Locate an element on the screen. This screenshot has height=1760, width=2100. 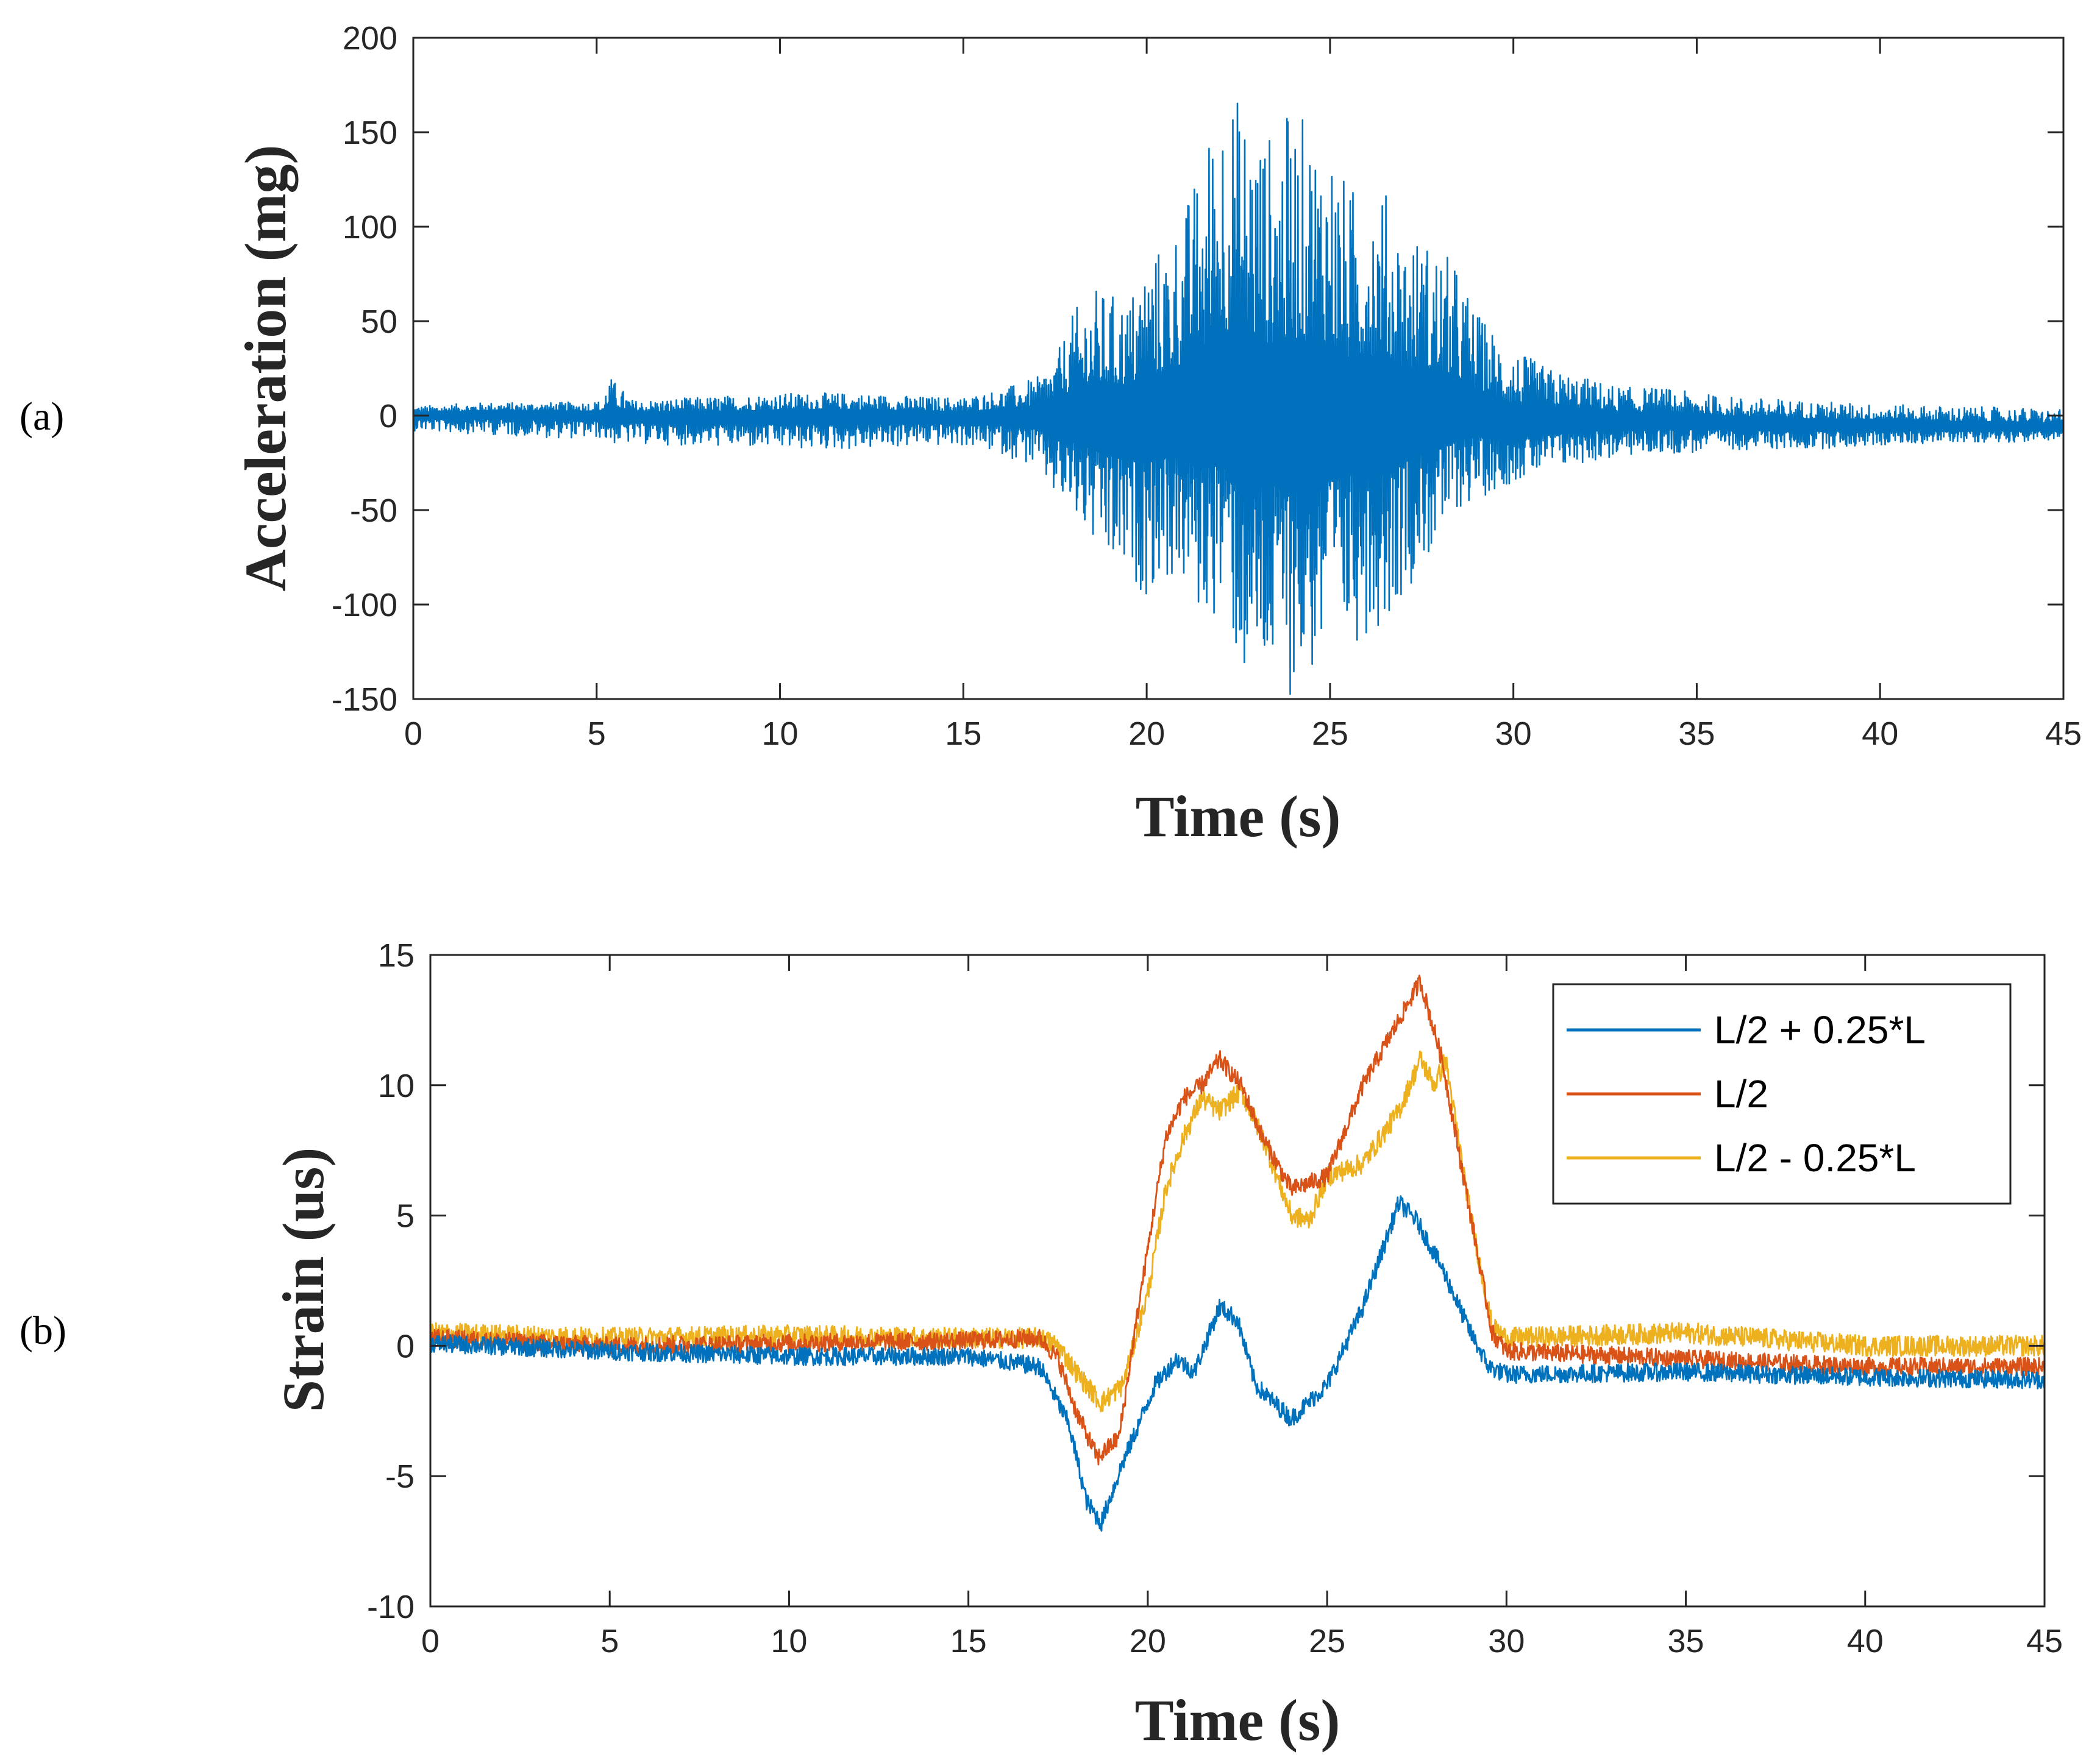
y-tick-label: -5 is located at coordinates (400, 1476).